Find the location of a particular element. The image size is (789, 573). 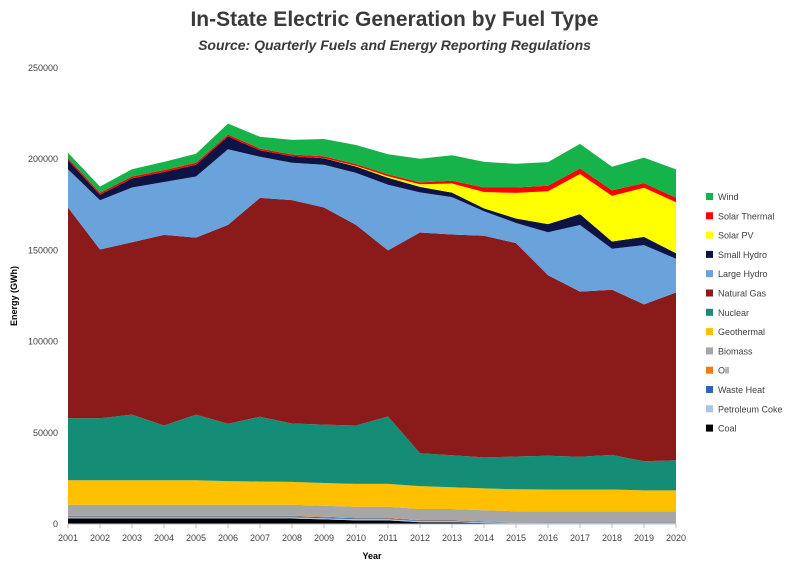

legend-item-solar-thermal: Solar Thermal is located at coordinates (740, 216).